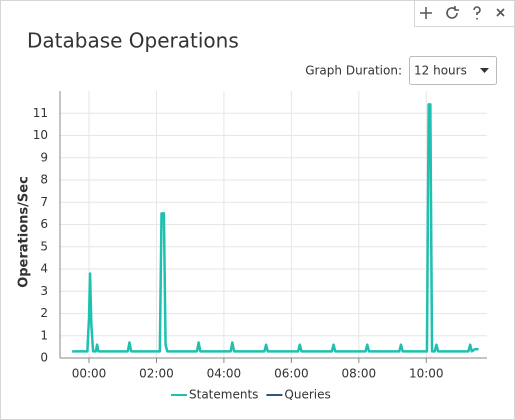  What do you see at coordinates (452, 12) in the screenshot?
I see `refresh-icon` at bounding box center [452, 12].